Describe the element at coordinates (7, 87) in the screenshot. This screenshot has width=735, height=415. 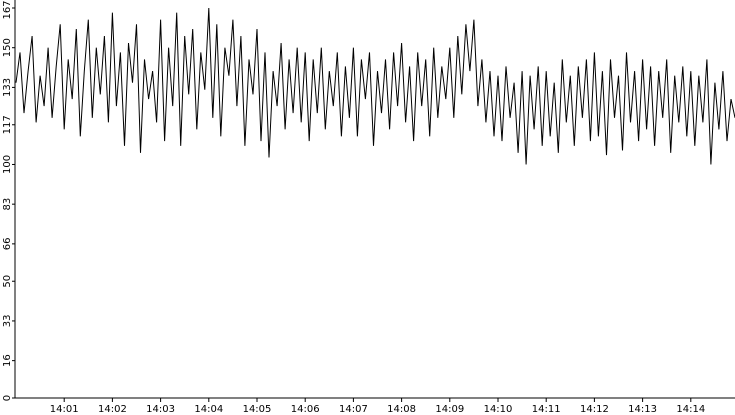
I see `y-tick-label: 133` at that location.